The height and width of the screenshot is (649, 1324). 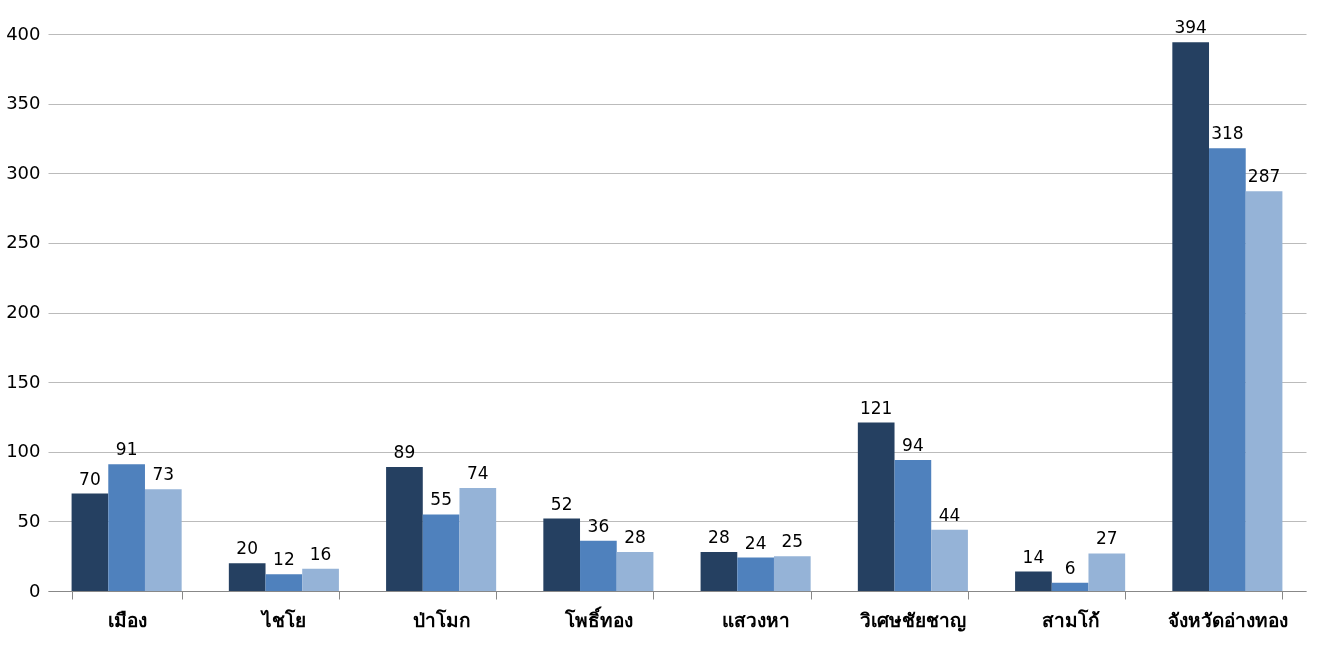 I want to click on data-label: 89, so click(x=404, y=452).